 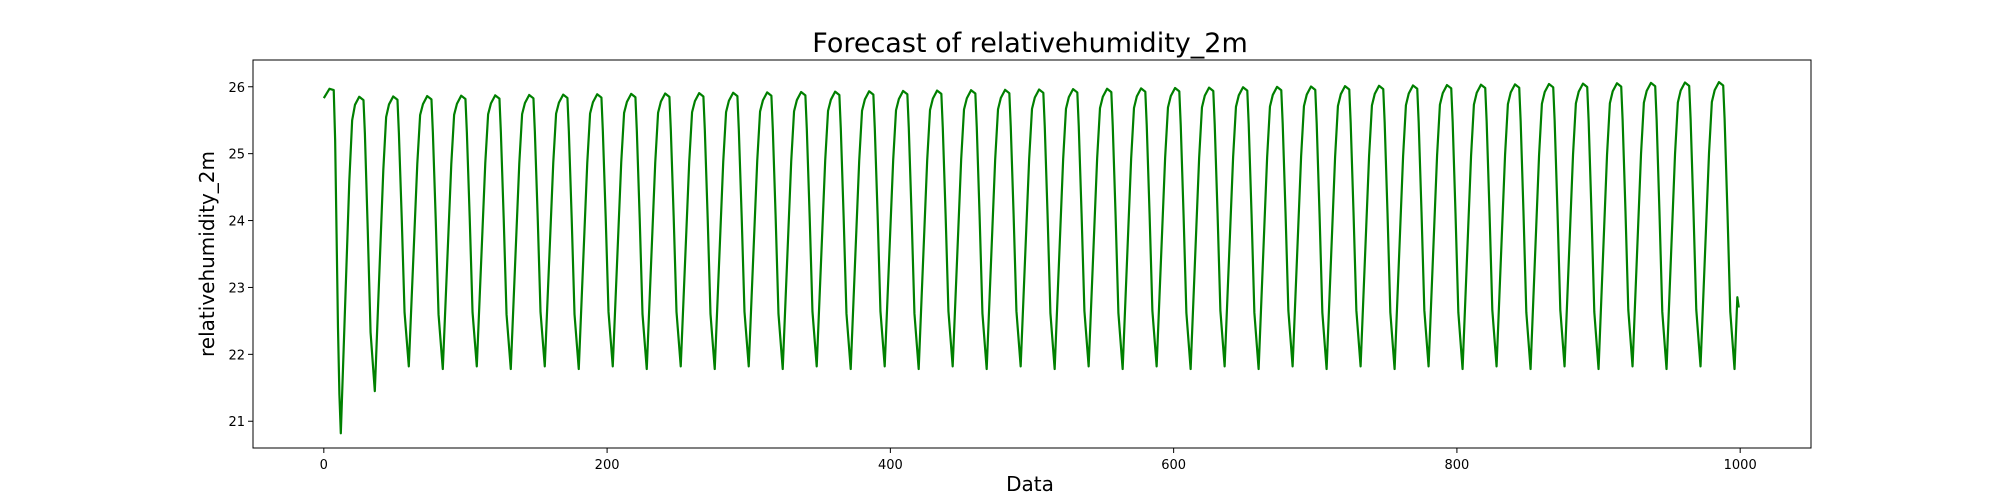 I want to click on y-tick-label: 21, so click(x=236, y=422).